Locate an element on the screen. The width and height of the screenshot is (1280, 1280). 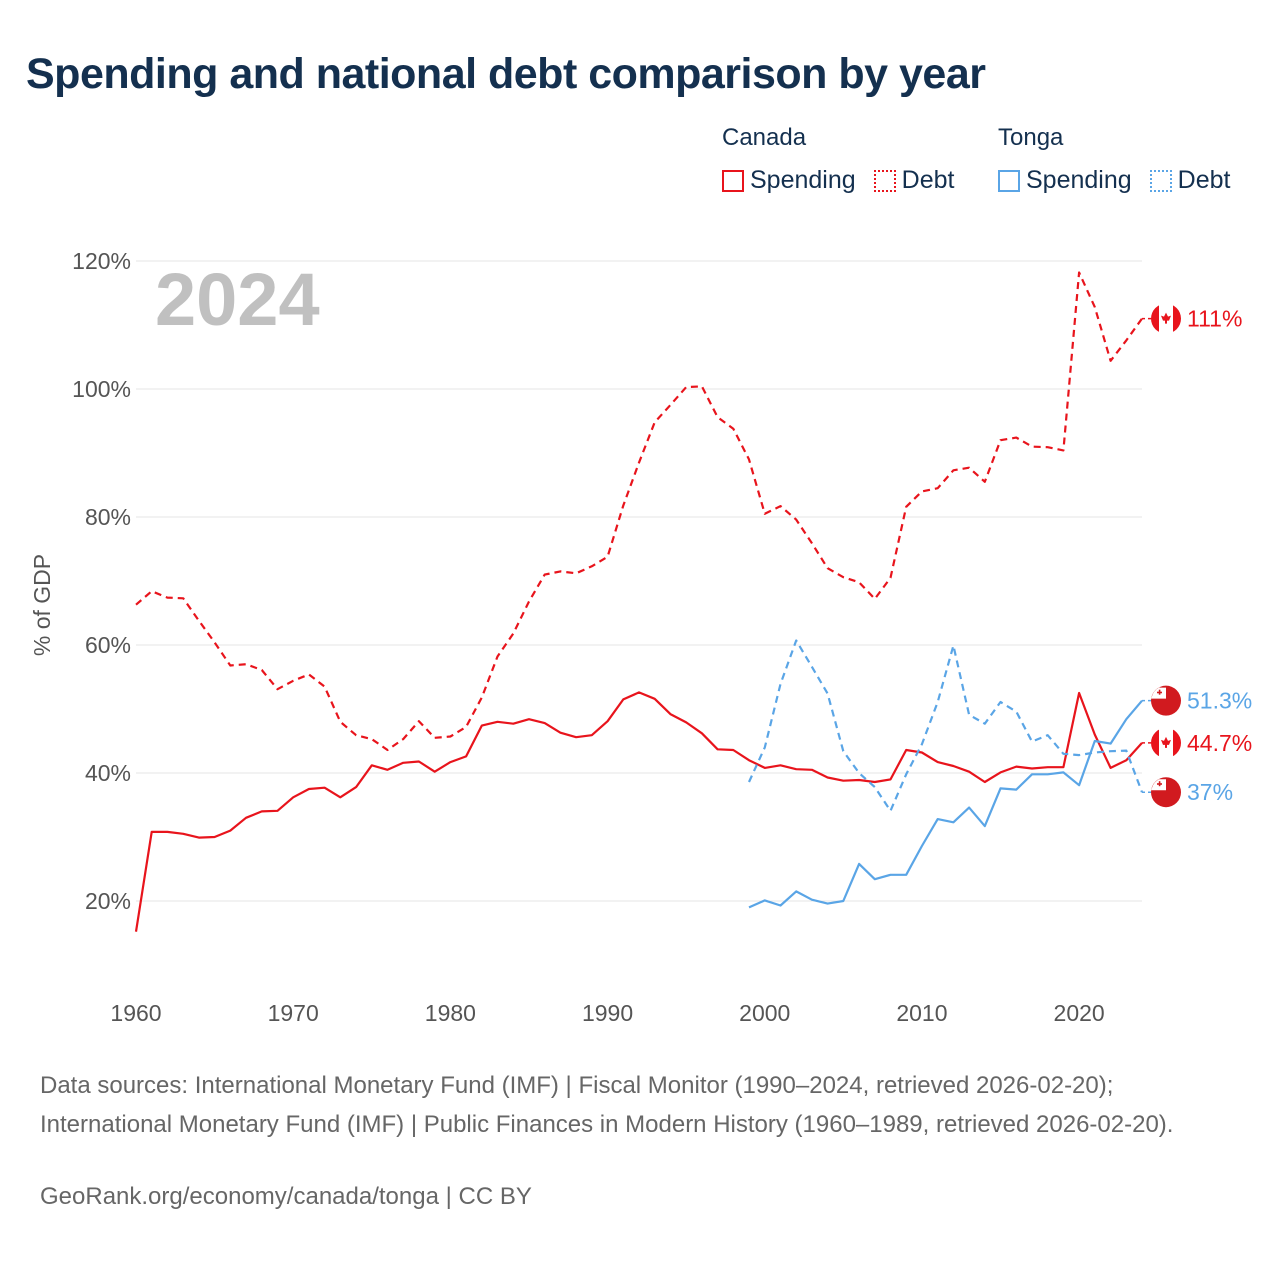
x-tick-label: 1960 is located at coordinates (135, 1013).